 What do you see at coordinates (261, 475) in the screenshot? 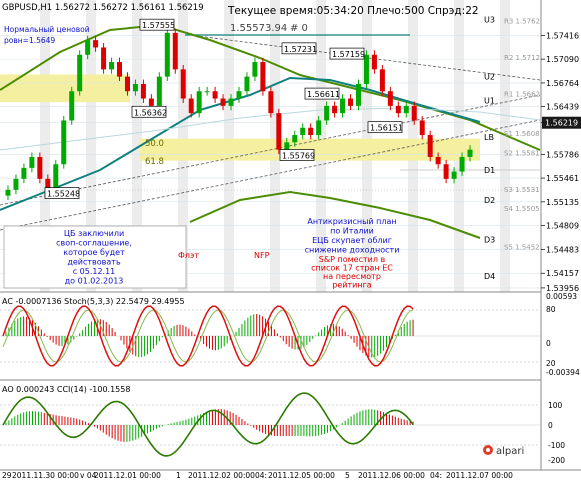
I see `time-label: 04:` at bounding box center [261, 475].